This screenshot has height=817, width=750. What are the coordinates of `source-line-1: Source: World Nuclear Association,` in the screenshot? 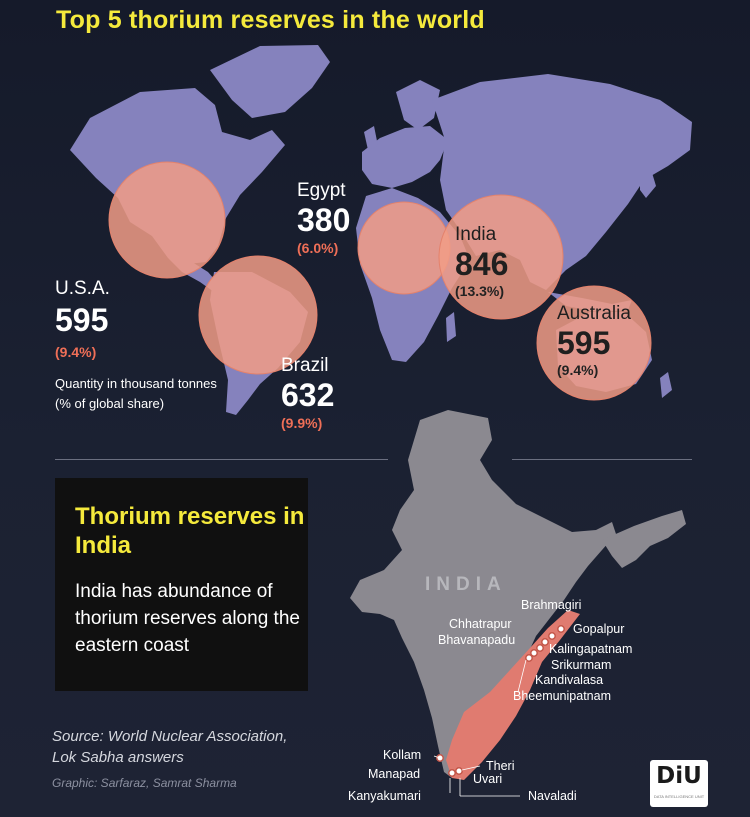 It's located at (170, 736).